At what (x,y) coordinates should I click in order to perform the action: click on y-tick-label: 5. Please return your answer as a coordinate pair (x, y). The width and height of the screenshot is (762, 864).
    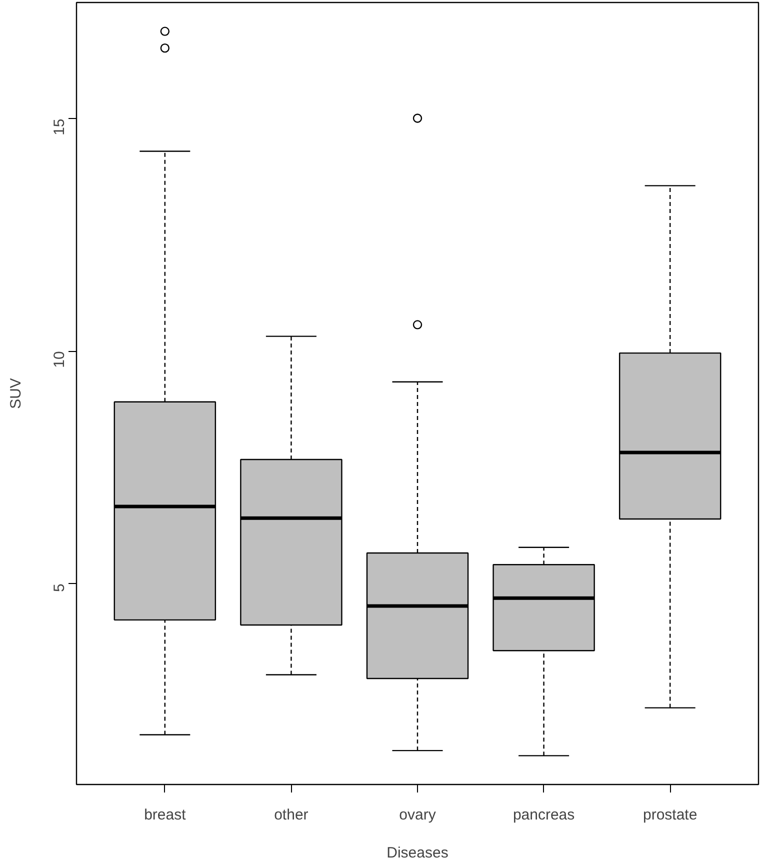
    Looking at the image, I should click on (59, 588).